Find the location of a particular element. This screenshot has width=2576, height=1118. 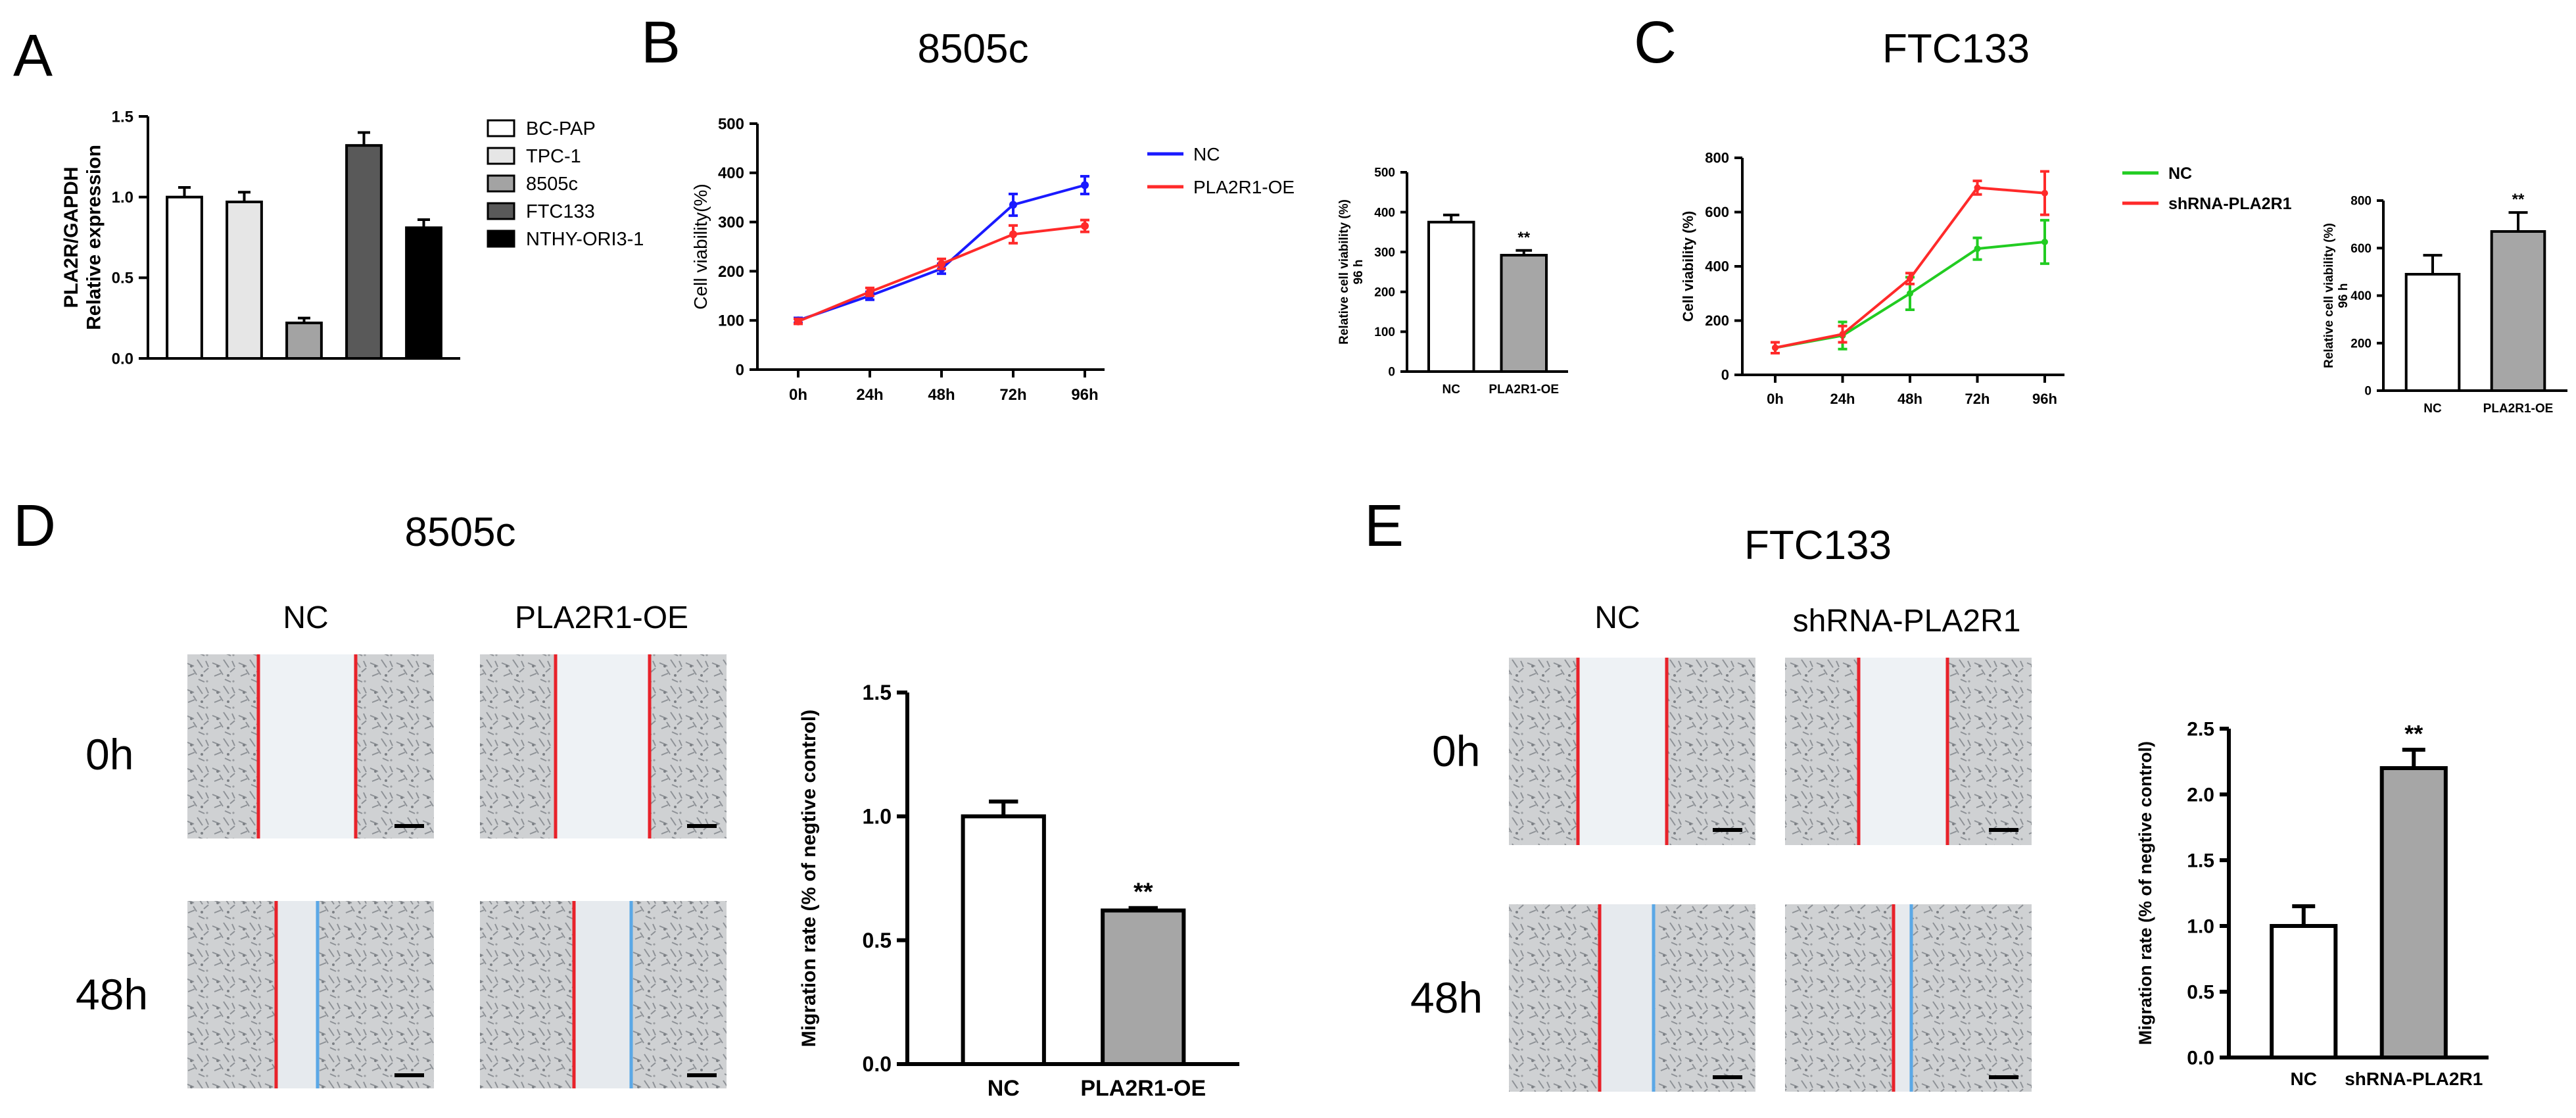

micro-e-sh-0h is located at coordinates (1909, 751).